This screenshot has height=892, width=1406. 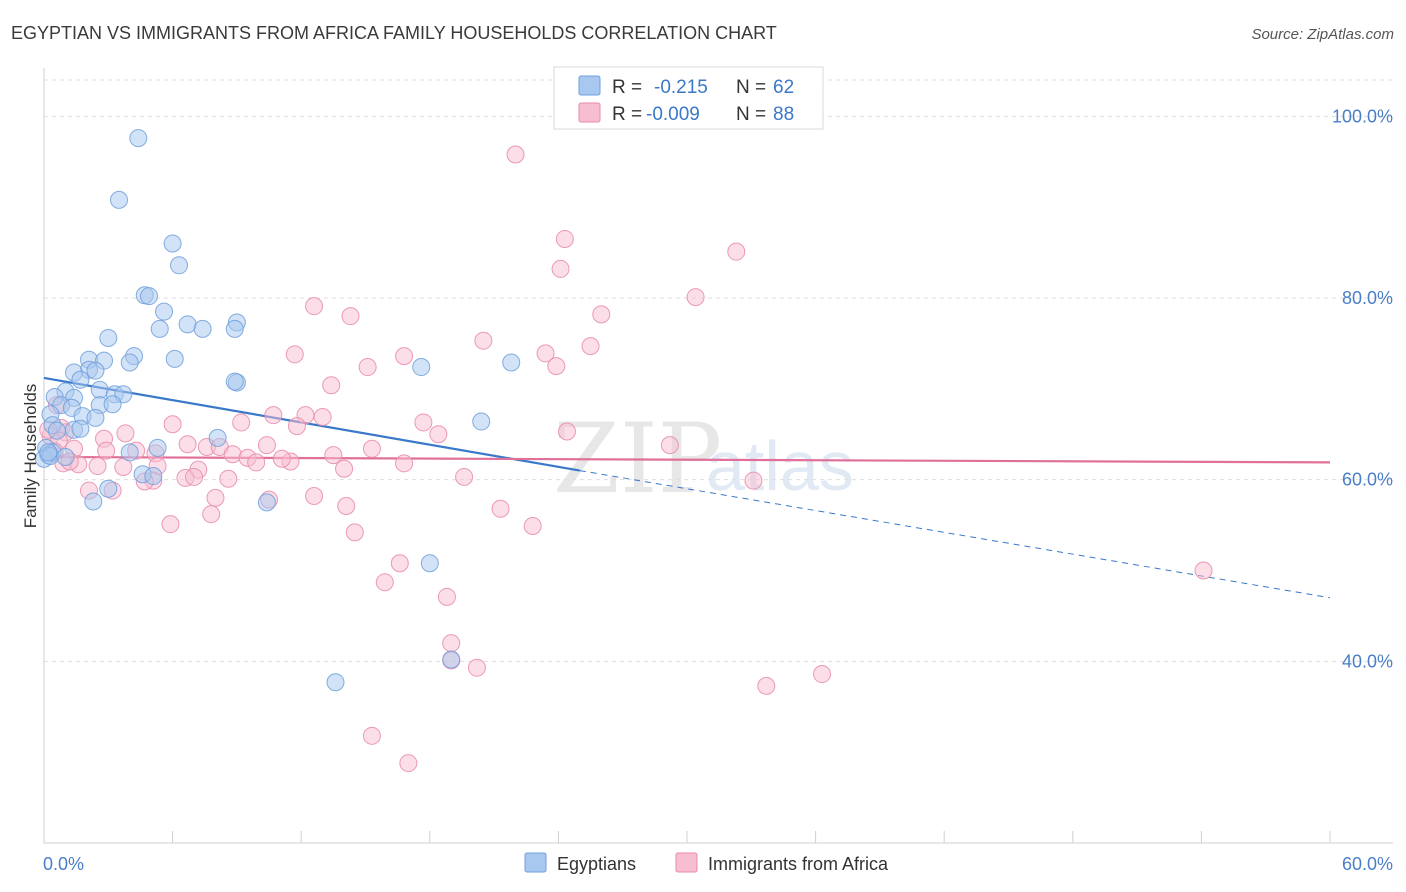 I want to click on legend-swatch-africa, so click(x=686, y=862).